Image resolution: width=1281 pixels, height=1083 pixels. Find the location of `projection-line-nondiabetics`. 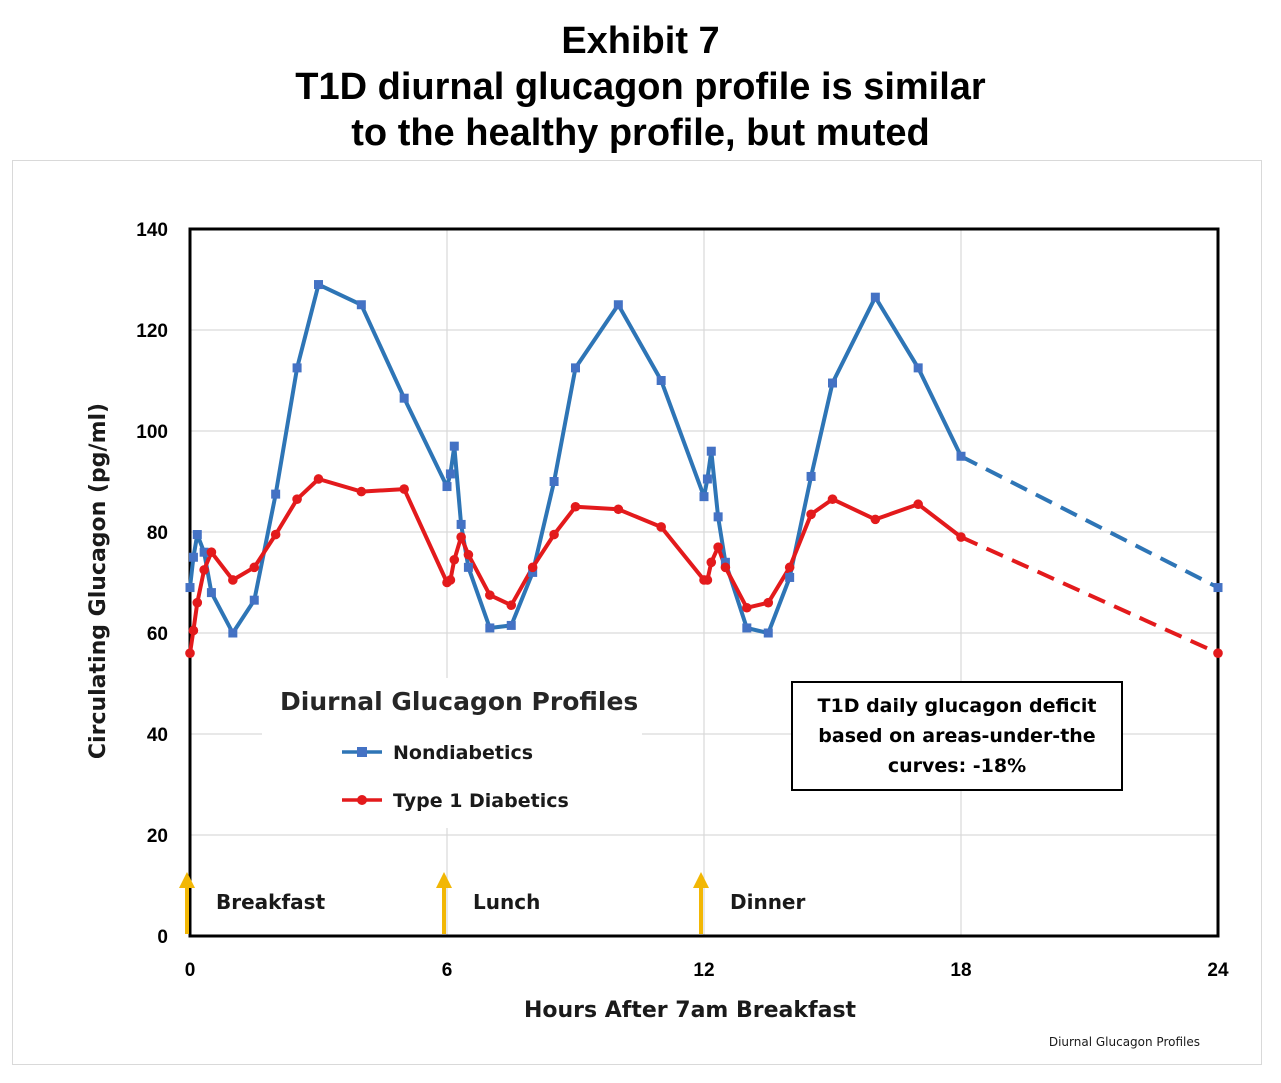

projection-line-nondiabetics is located at coordinates (1089, 522).